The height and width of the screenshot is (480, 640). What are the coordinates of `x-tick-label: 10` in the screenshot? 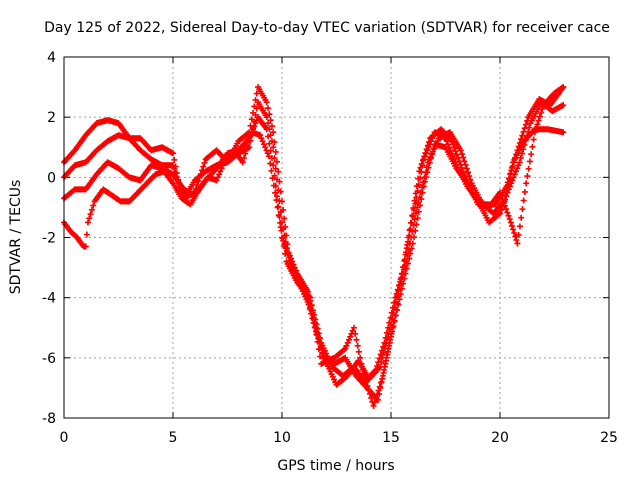 It's located at (282, 438).